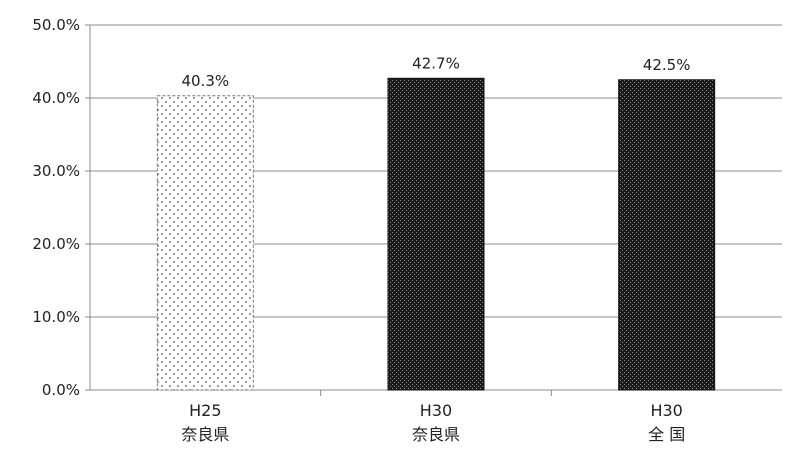 Image resolution: width=787 pixels, height=464 pixels. What do you see at coordinates (666, 434) in the screenshot?
I see `x-tick-label: 全 国` at bounding box center [666, 434].